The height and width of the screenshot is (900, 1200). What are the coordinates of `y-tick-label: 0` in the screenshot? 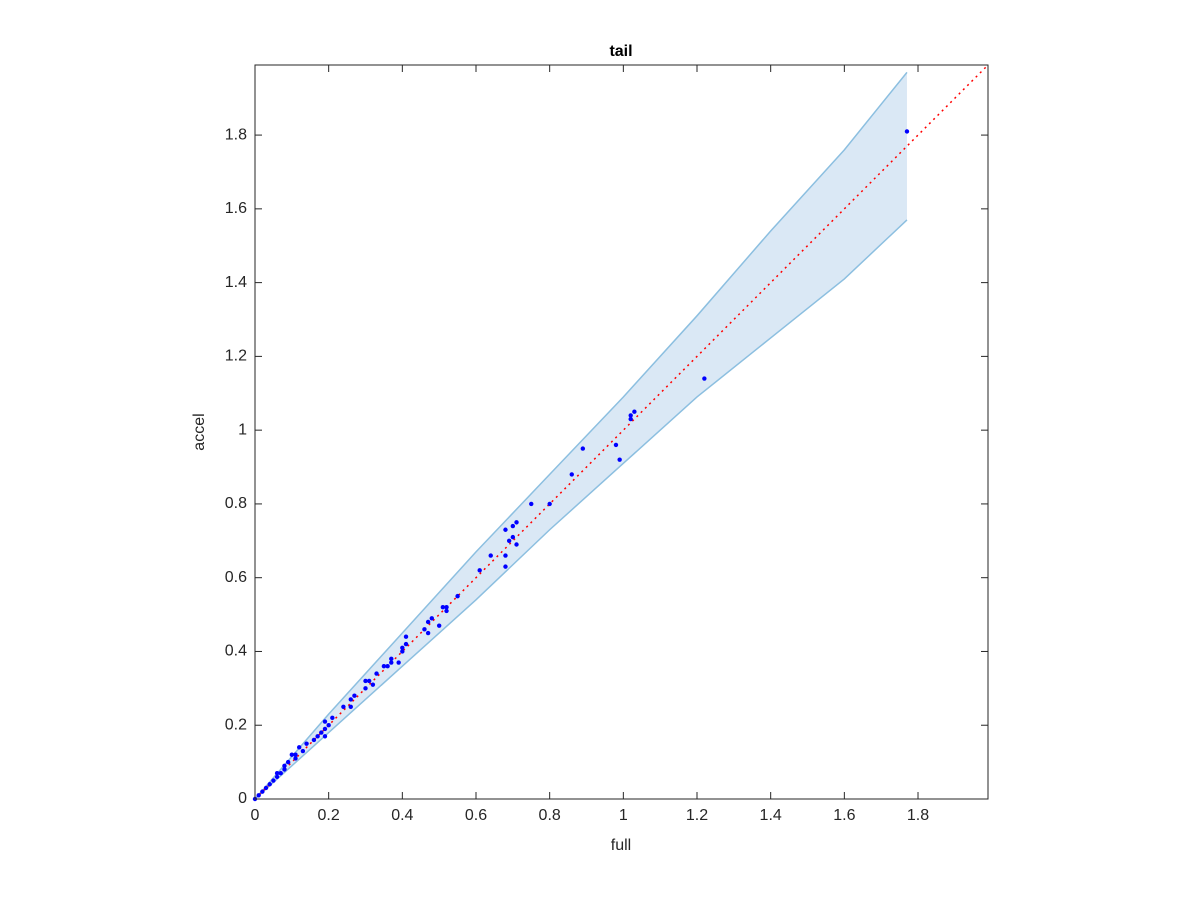 It's located at (242, 798).